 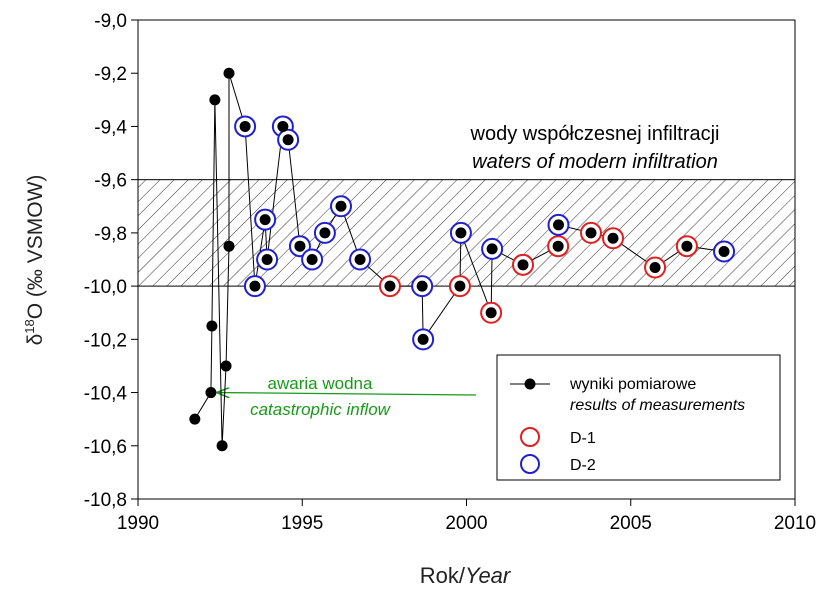 What do you see at coordinates (595, 134) in the screenshot?
I see `band-title: wody współczesnej infiltracji` at bounding box center [595, 134].